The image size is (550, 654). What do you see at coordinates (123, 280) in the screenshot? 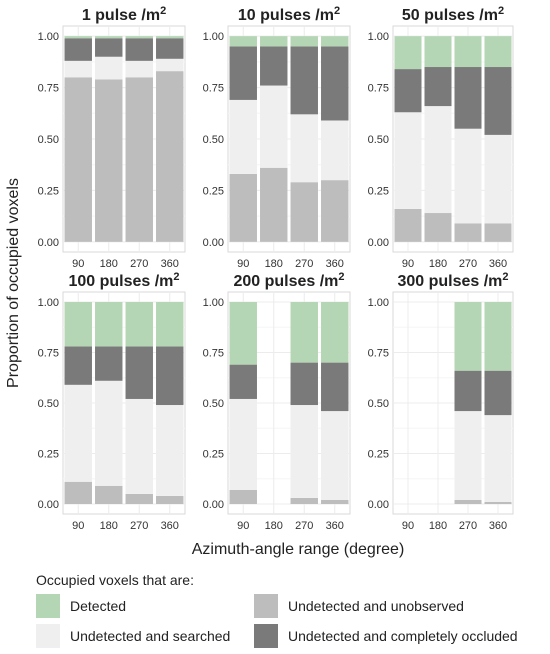
I see `panel-title: 100 pulses /m2` at bounding box center [123, 280].